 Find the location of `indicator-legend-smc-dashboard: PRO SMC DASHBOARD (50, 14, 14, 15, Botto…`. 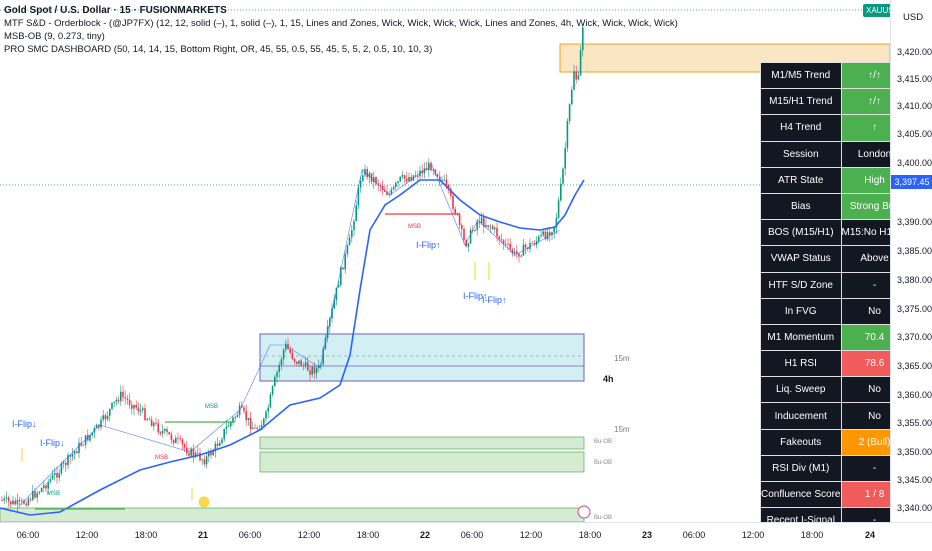

indicator-legend-smc-dashboard: PRO SMC DASHBOARD (50, 14, 14, 15, Botto… is located at coordinates (218, 49).